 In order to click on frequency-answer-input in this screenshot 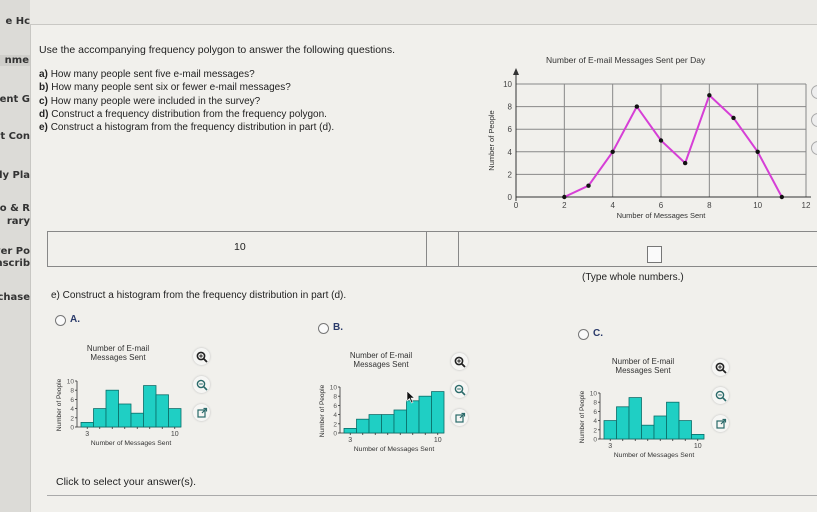, I will do `click(654, 254)`.